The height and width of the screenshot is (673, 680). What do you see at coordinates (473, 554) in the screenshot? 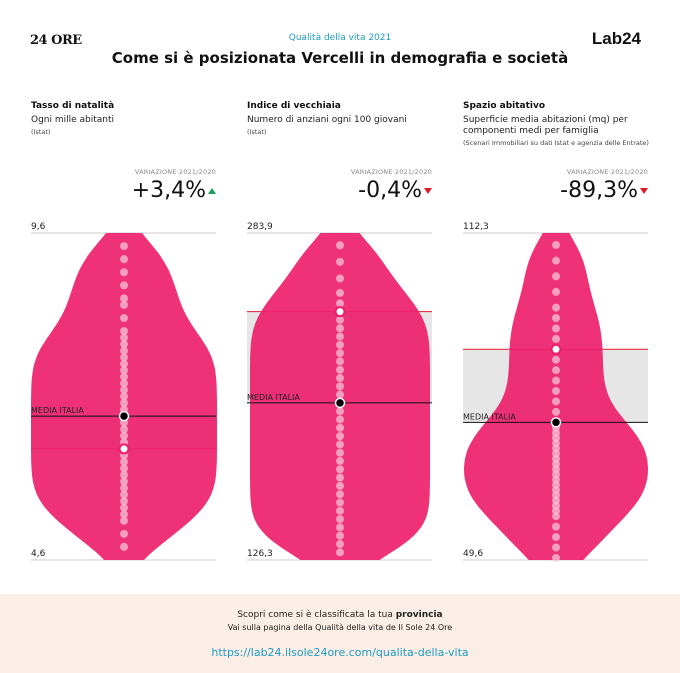
I see `axis-min-label: 49,6` at bounding box center [473, 554].